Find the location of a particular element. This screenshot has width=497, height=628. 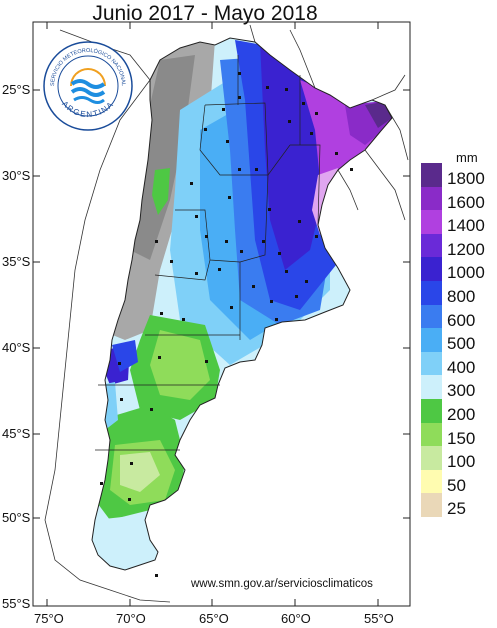

lon-label-70o: 70°O is located at coordinates (131, 618).